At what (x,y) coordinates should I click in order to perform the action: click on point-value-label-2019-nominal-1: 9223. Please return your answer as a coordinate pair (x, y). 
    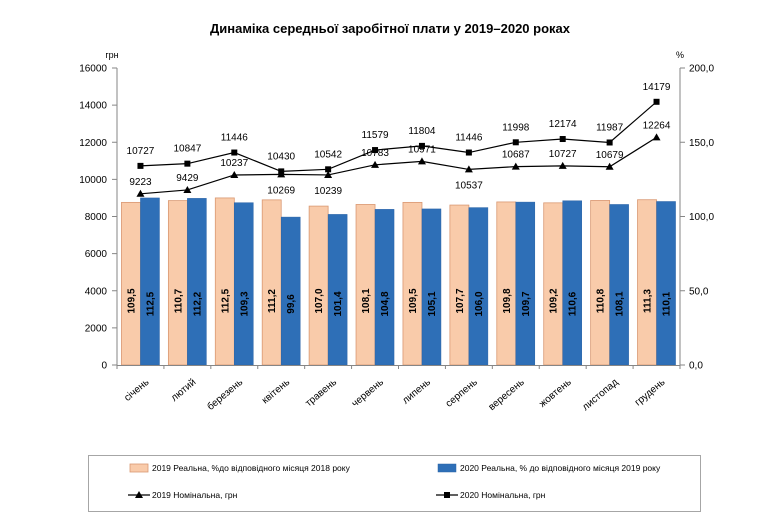
    Looking at the image, I should click on (140, 182).